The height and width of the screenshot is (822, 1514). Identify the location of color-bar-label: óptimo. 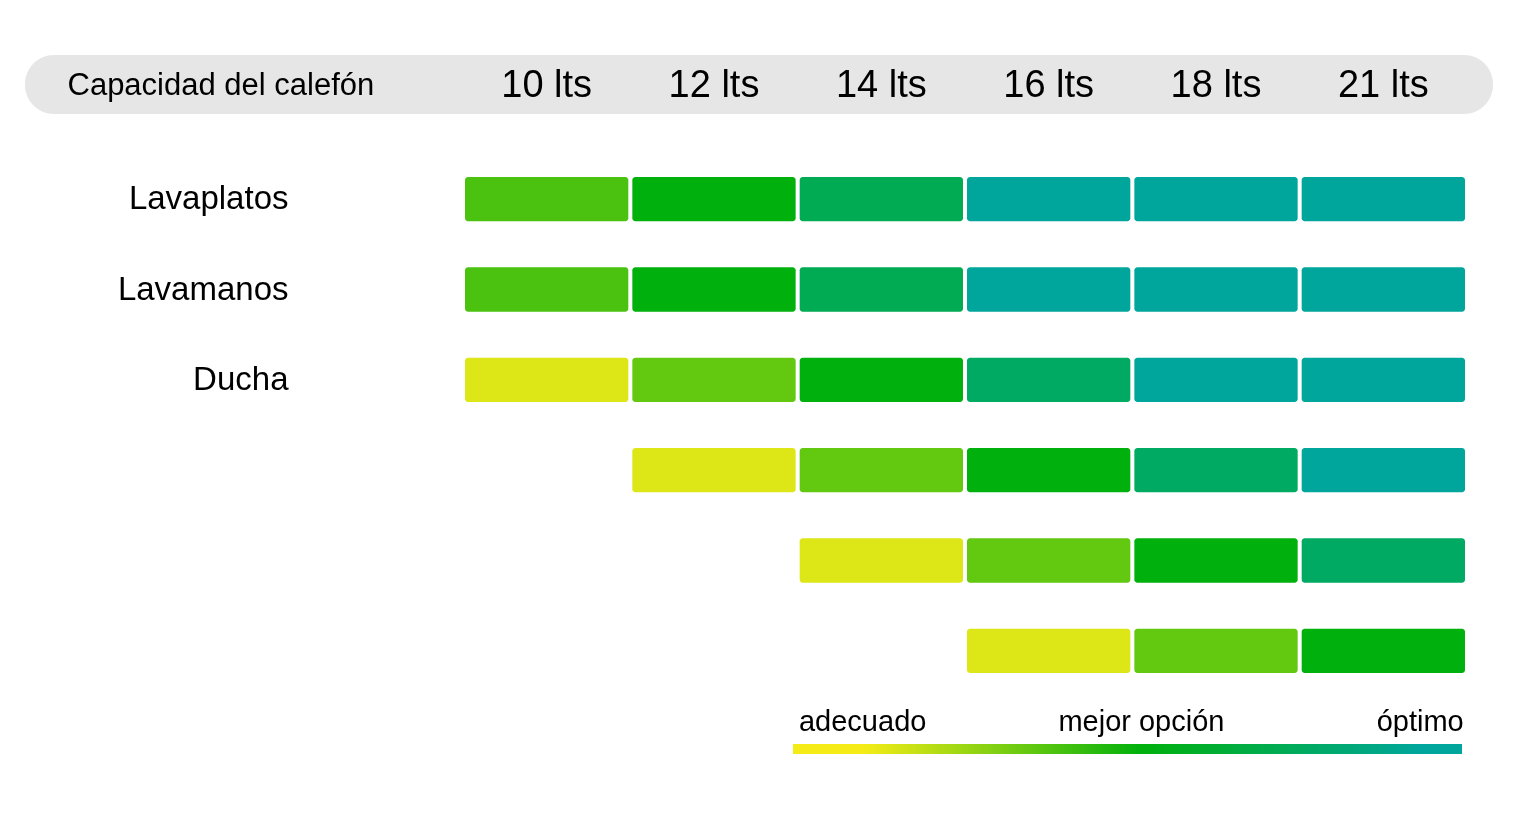
(1420, 721).